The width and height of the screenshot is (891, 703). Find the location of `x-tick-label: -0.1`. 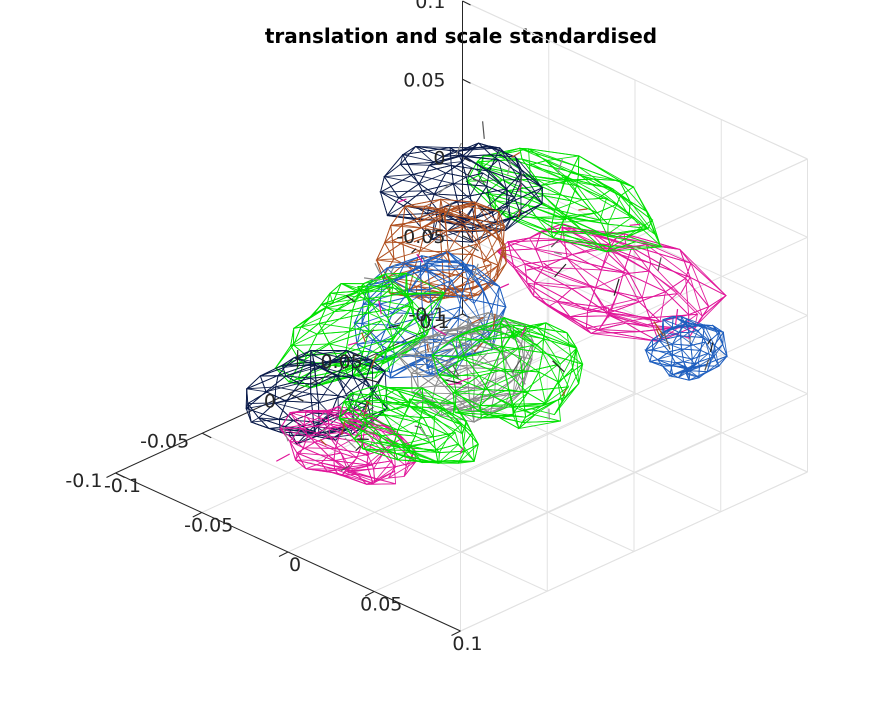

x-tick-label: -0.1 is located at coordinates (122, 486).